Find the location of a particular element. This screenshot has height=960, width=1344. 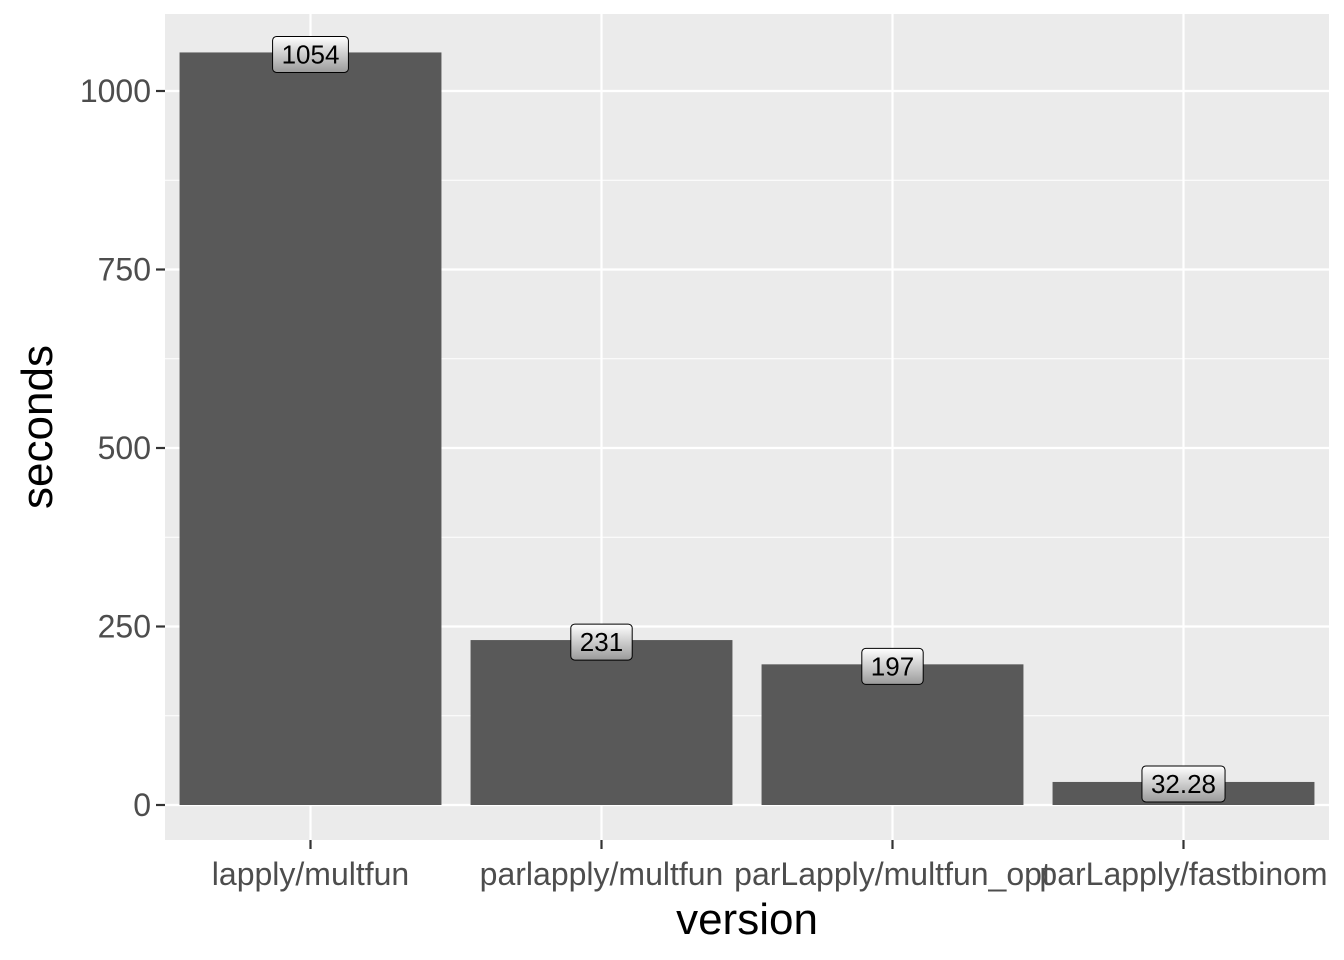

y-tick-label: 750 is located at coordinates (124, 270).